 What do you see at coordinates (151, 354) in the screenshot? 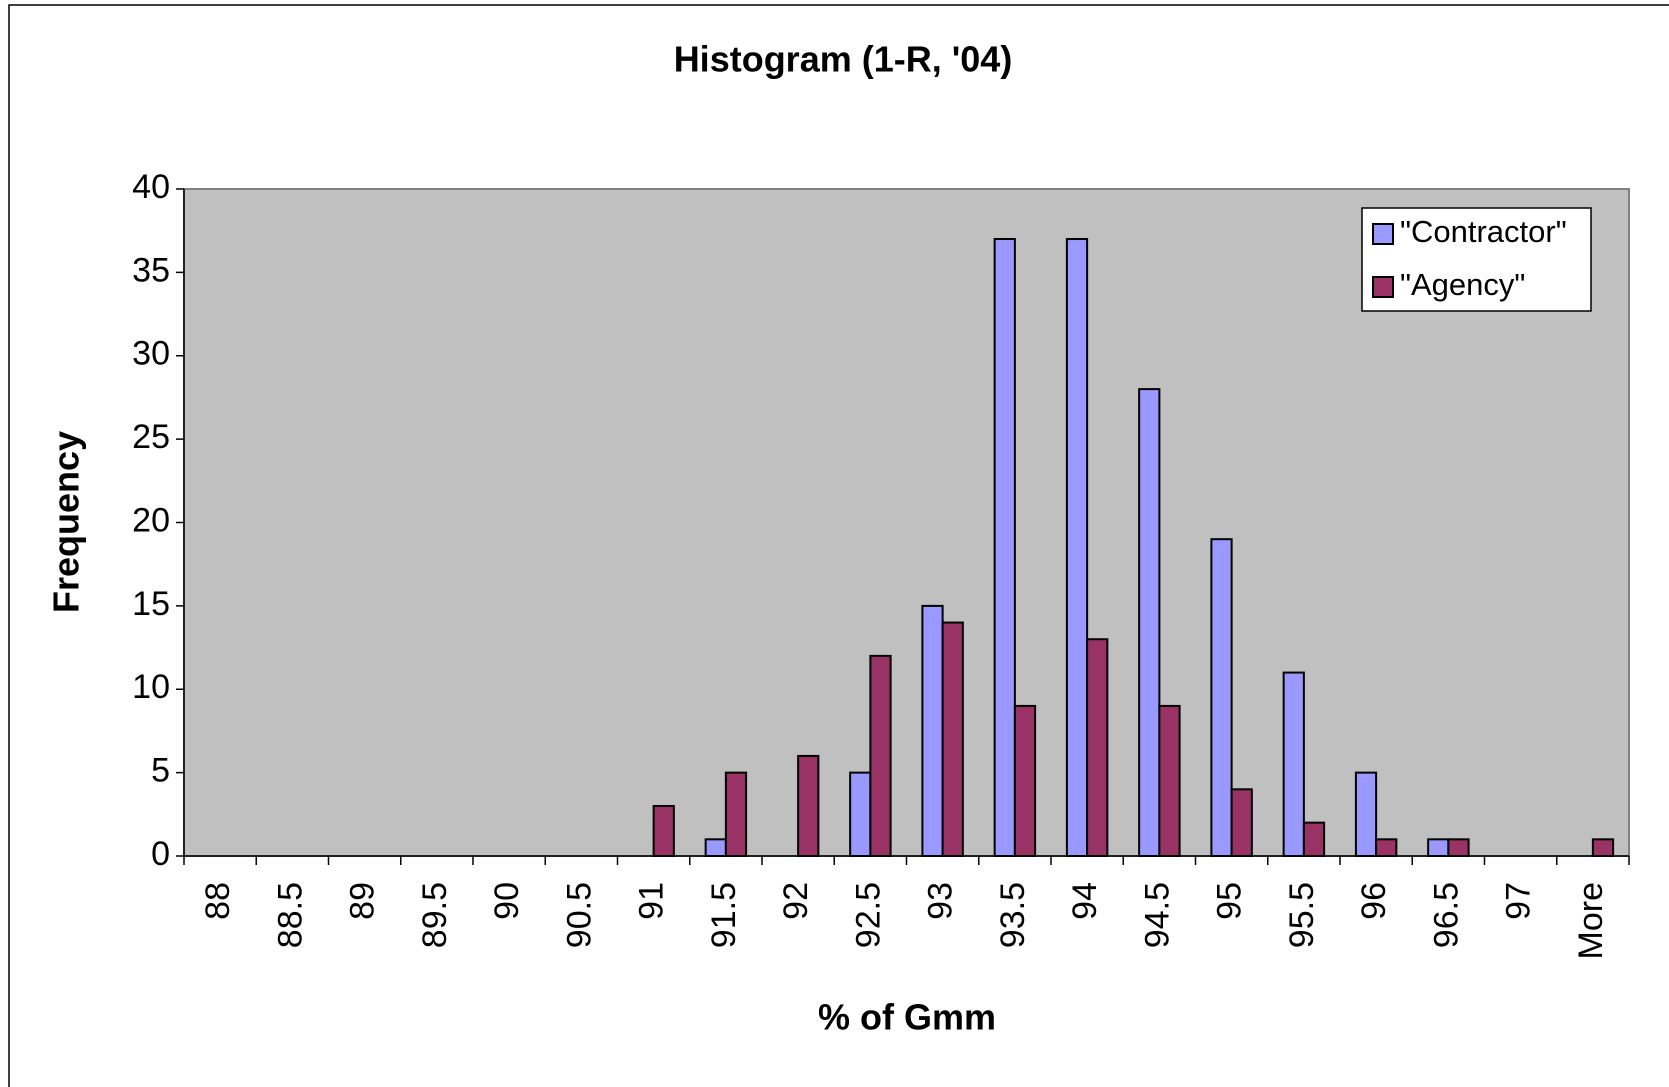
I see `y-tick-label: 30` at bounding box center [151, 354].